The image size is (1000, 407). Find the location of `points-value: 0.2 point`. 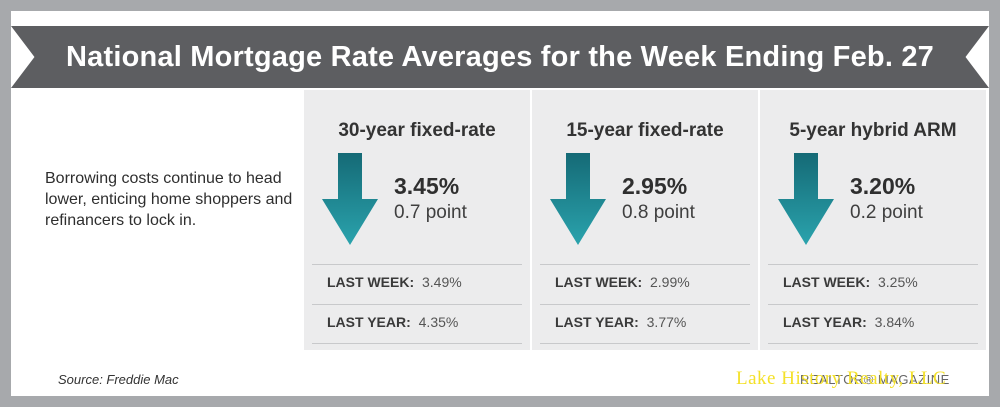

points-value: 0.2 point is located at coordinates (886, 212).